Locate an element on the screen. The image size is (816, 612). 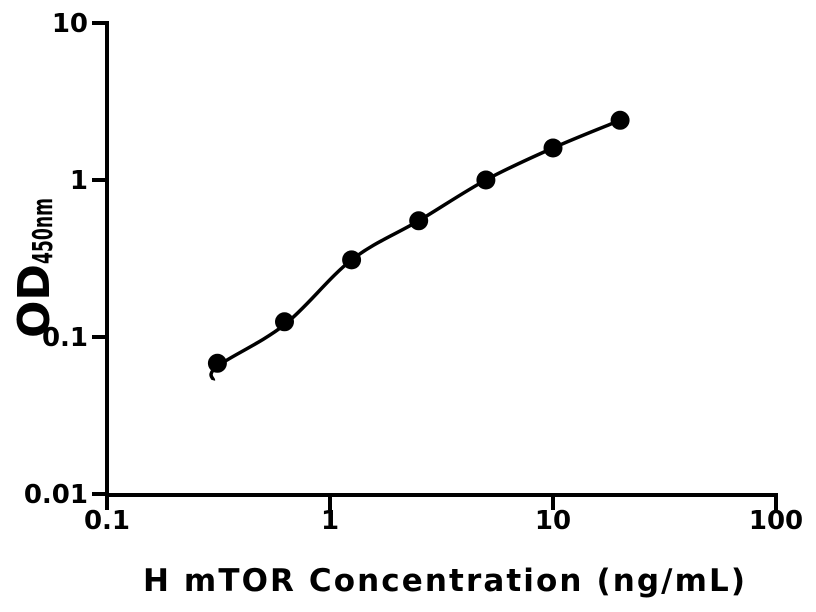
x-tick-label: 10 is located at coordinates (553, 521).